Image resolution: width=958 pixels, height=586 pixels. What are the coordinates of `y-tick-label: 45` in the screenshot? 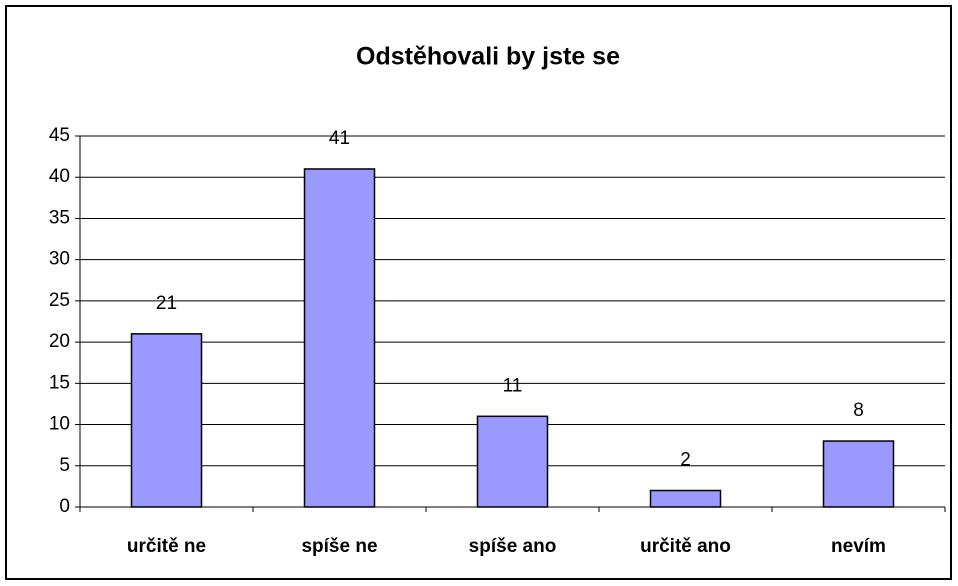 It's located at (59, 135).